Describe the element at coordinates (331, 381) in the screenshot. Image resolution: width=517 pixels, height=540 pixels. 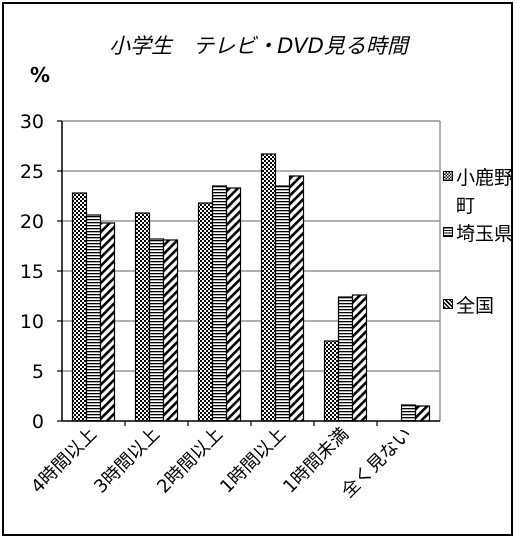
I see `bar-小鹿野町-1時間未満` at that location.